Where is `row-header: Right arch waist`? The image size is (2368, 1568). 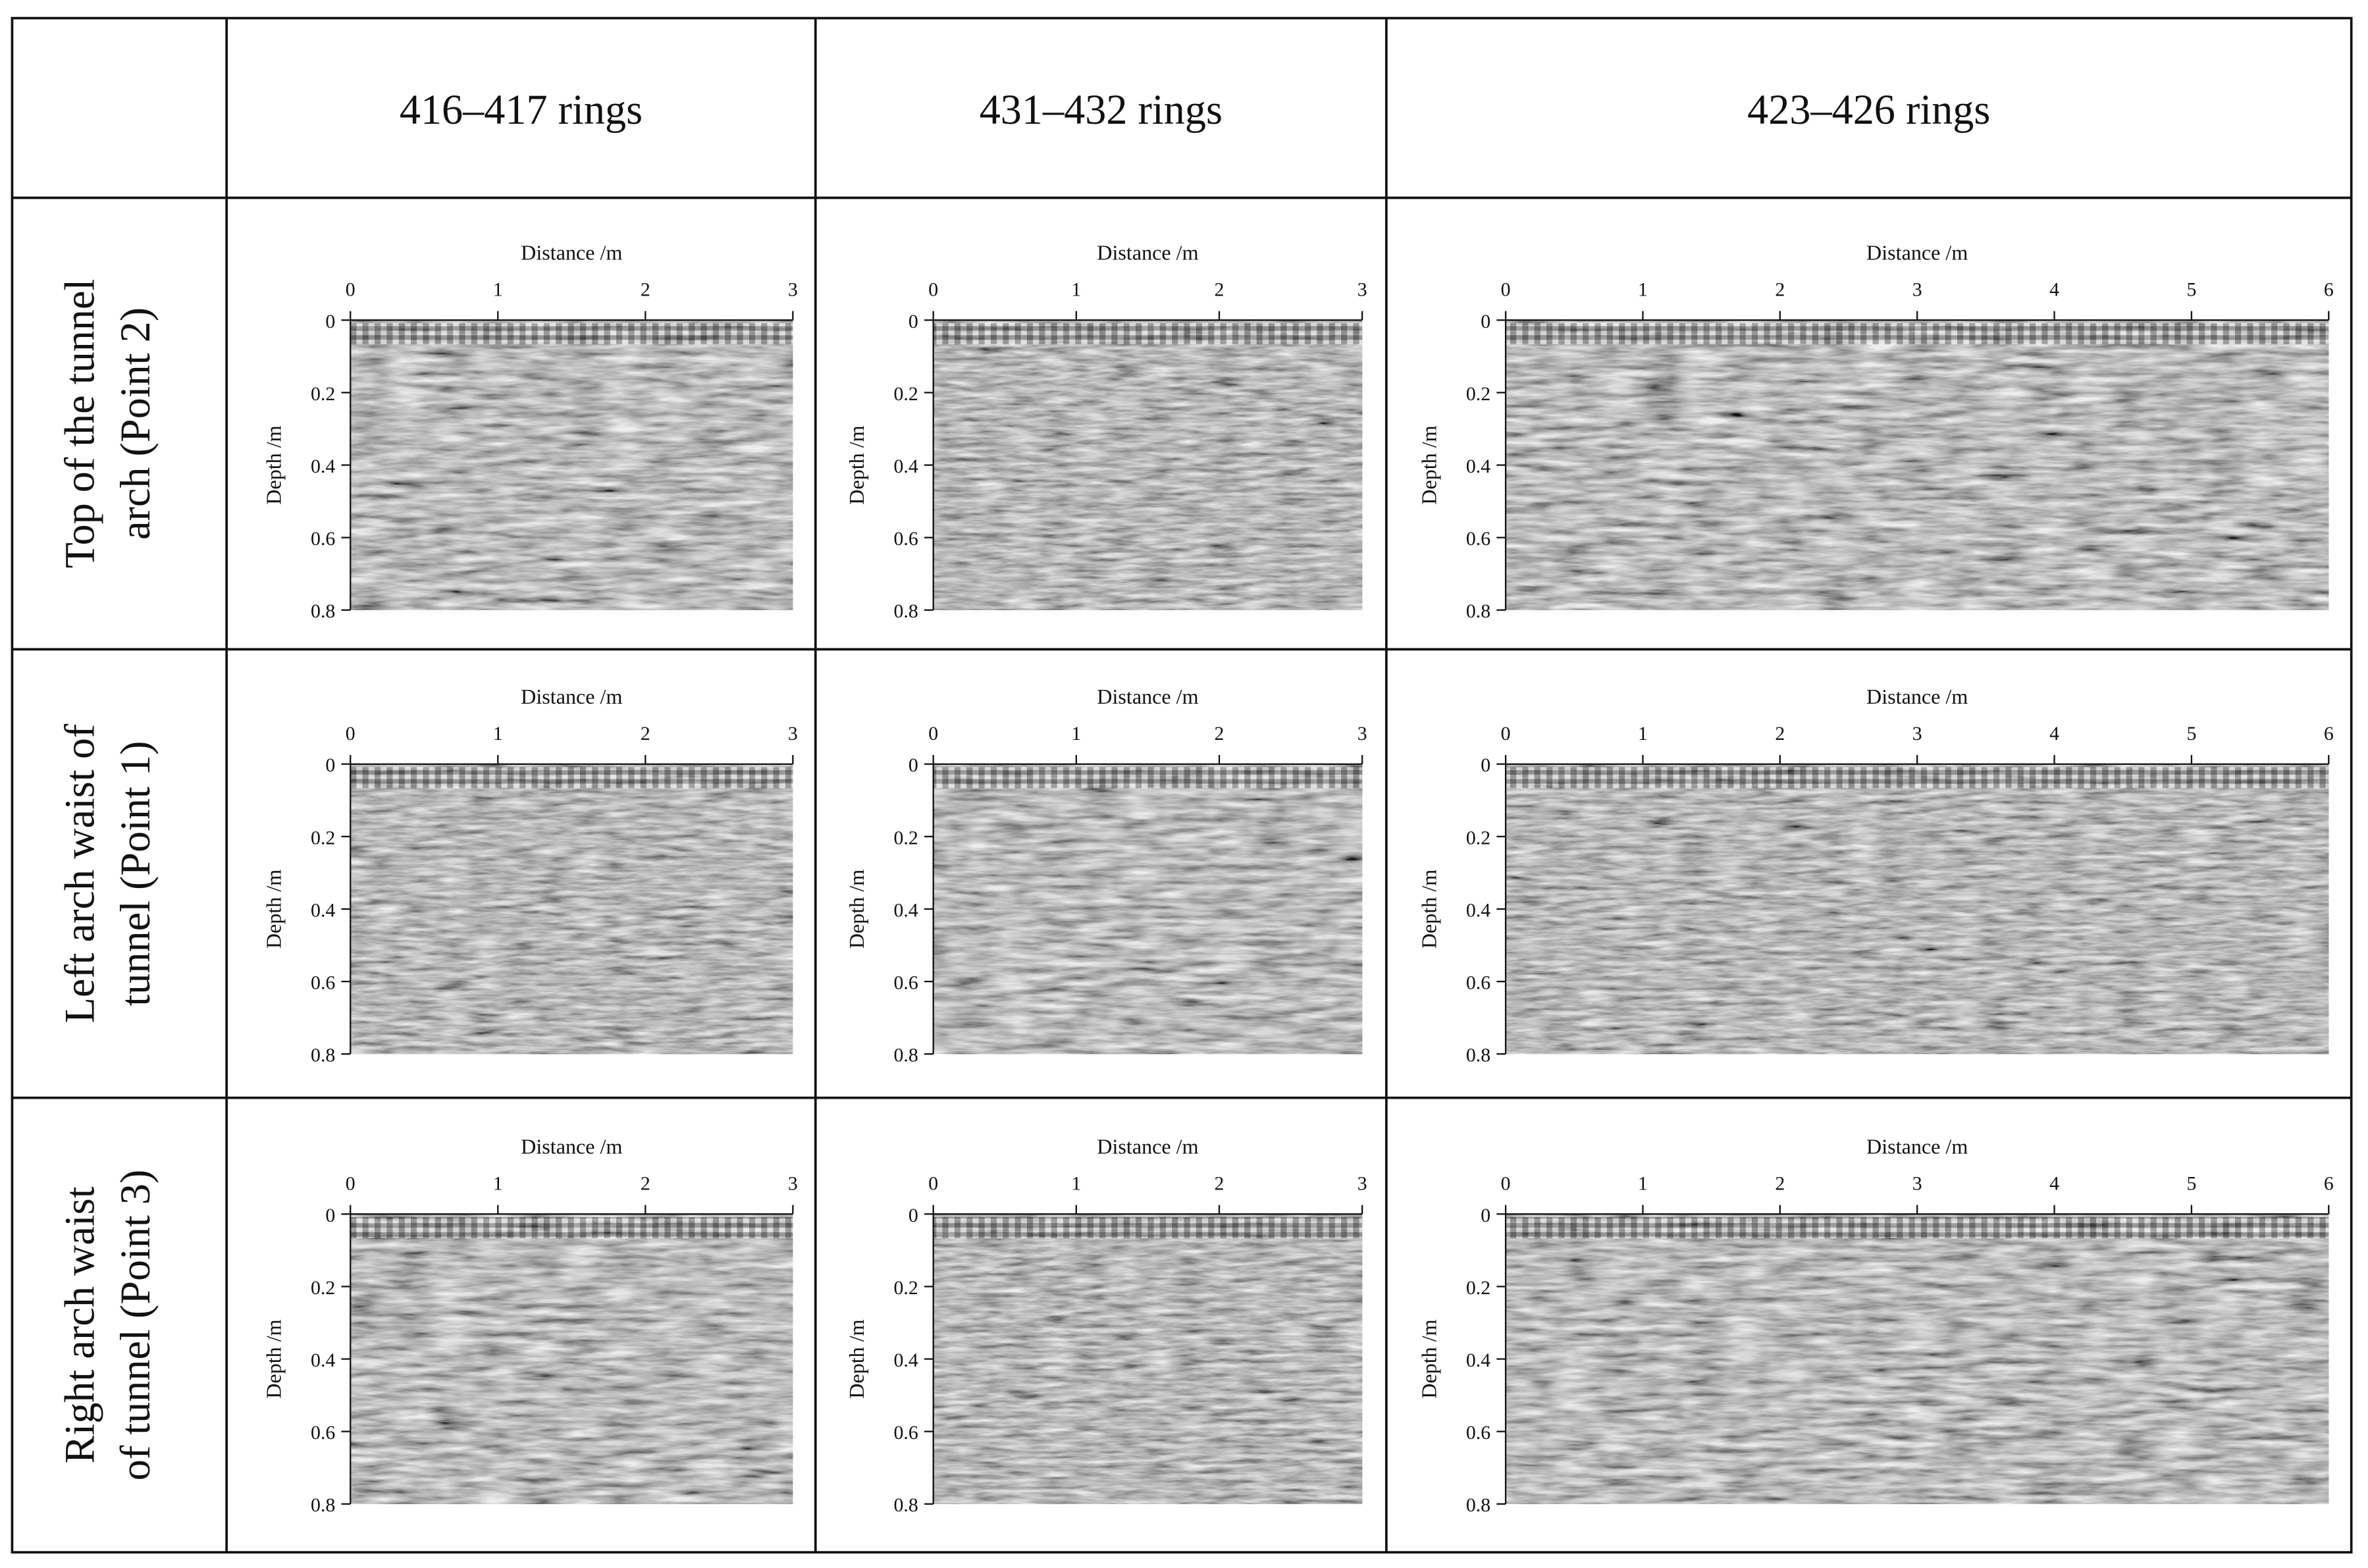
row-header: Right arch waist is located at coordinates (79, 1325).